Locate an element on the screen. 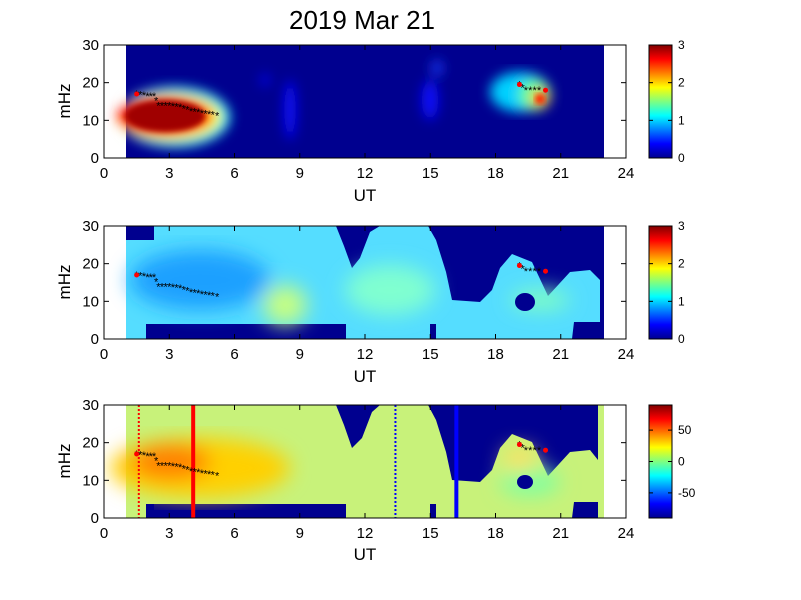 The height and width of the screenshot is (600, 801). x-tick-label: 9 is located at coordinates (300, 173).